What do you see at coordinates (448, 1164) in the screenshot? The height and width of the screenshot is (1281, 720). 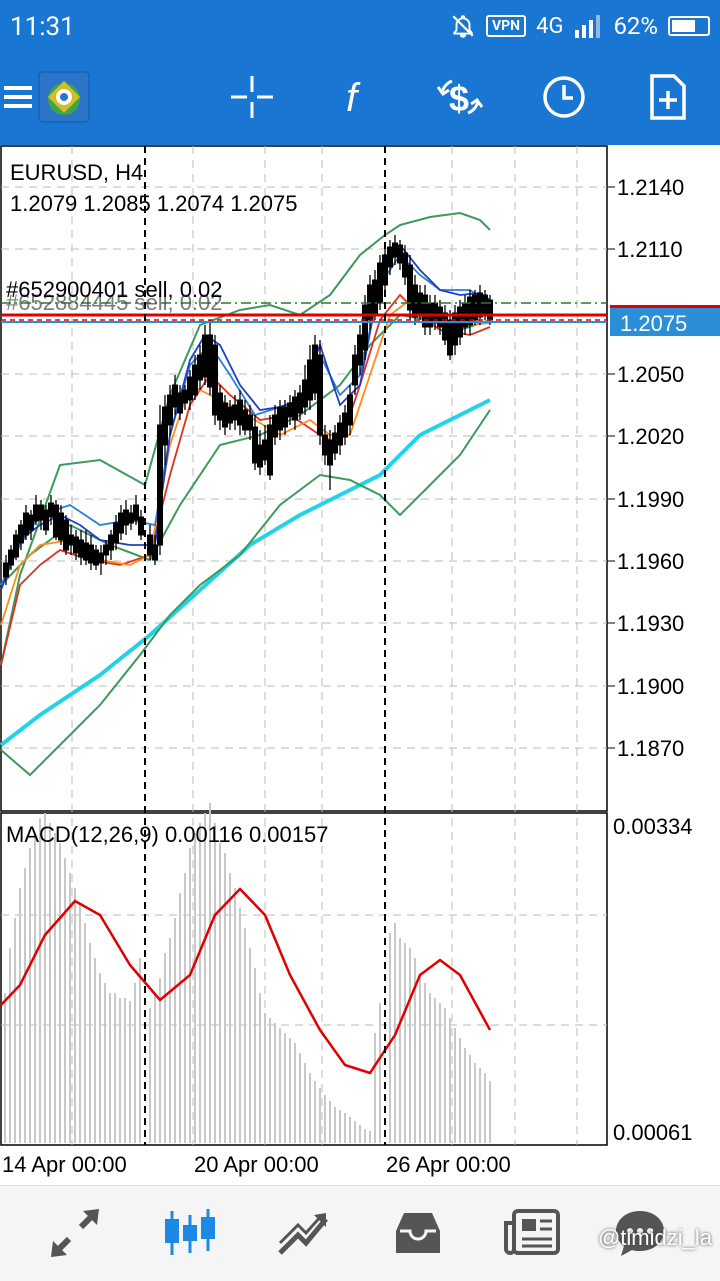 I see `time-label: 26 Apr 00:00` at bounding box center [448, 1164].